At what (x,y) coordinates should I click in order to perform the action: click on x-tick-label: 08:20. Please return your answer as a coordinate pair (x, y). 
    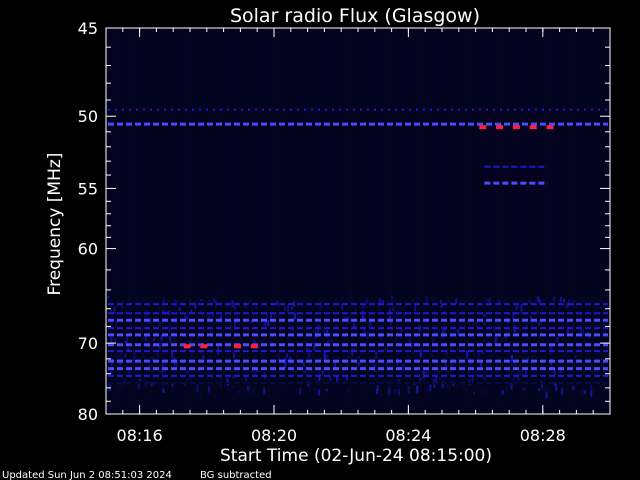
    Looking at the image, I should click on (274, 435).